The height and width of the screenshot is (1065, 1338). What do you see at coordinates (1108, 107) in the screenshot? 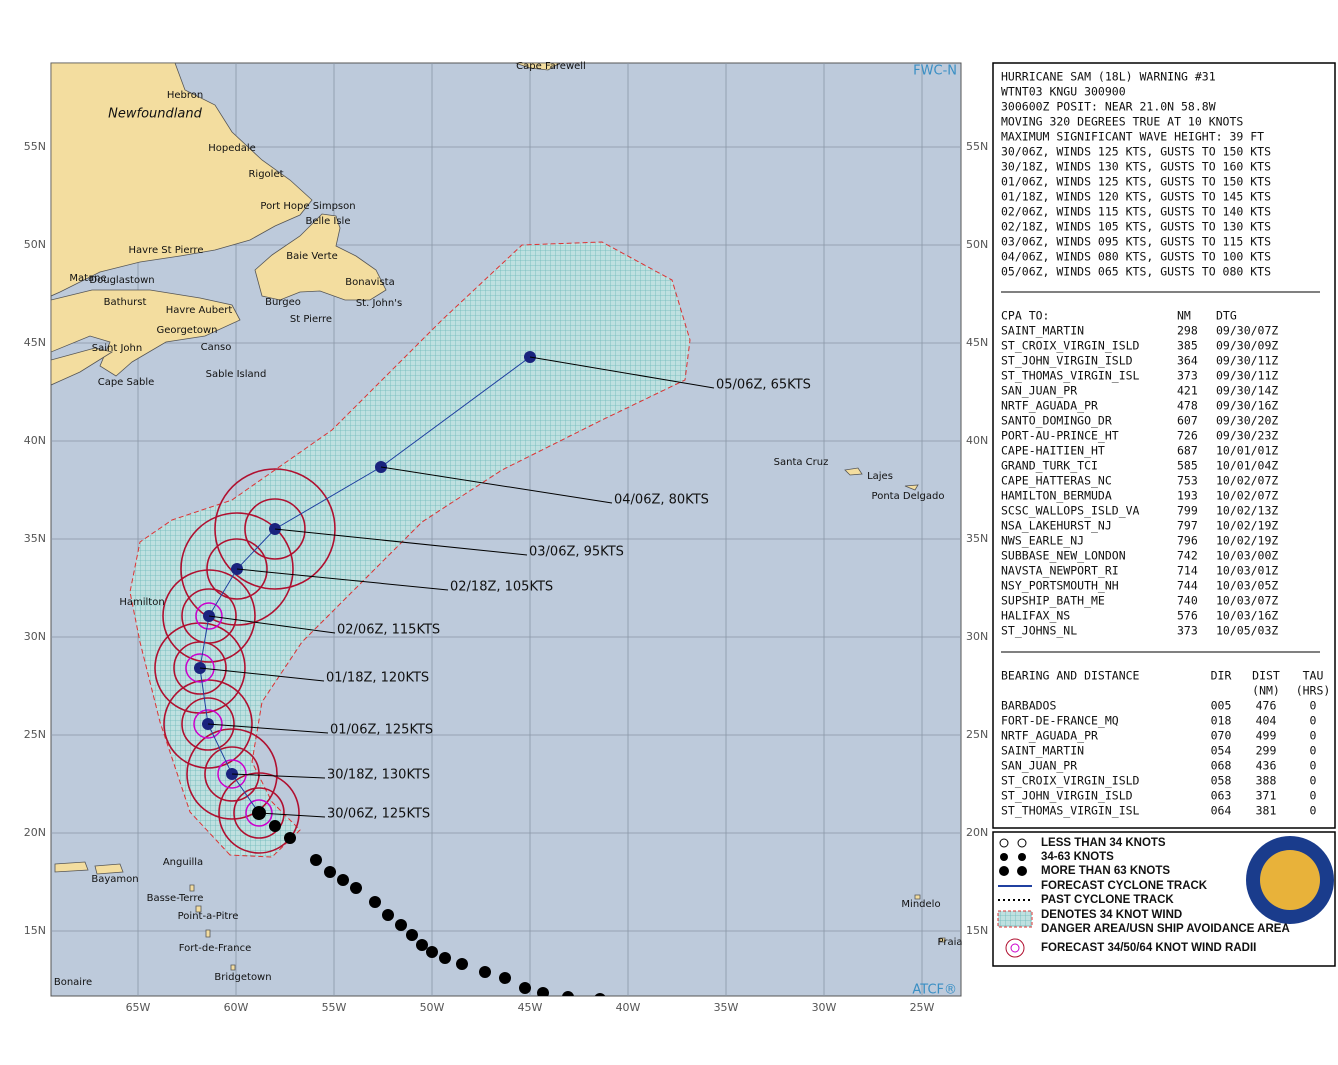
I see `table-text: 300600Z POSIT: NEAR 21.0N 58.8W` at bounding box center [1108, 107].